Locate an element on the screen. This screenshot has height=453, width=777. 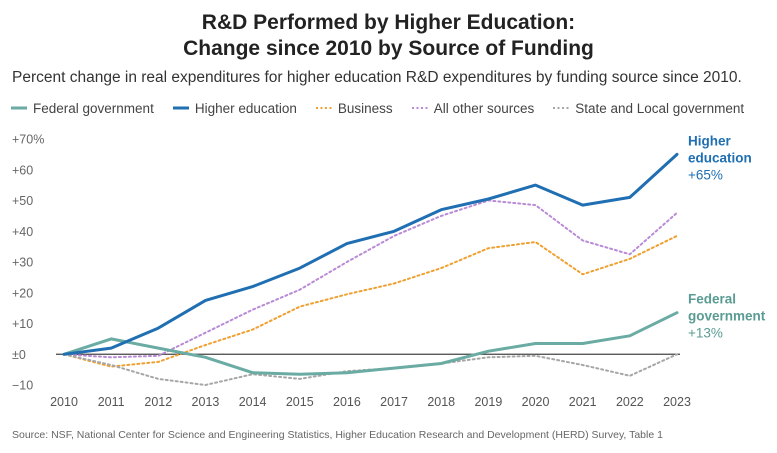
chart-title-line2: Change since 2010 by Source of Funding is located at coordinates (388, 48).